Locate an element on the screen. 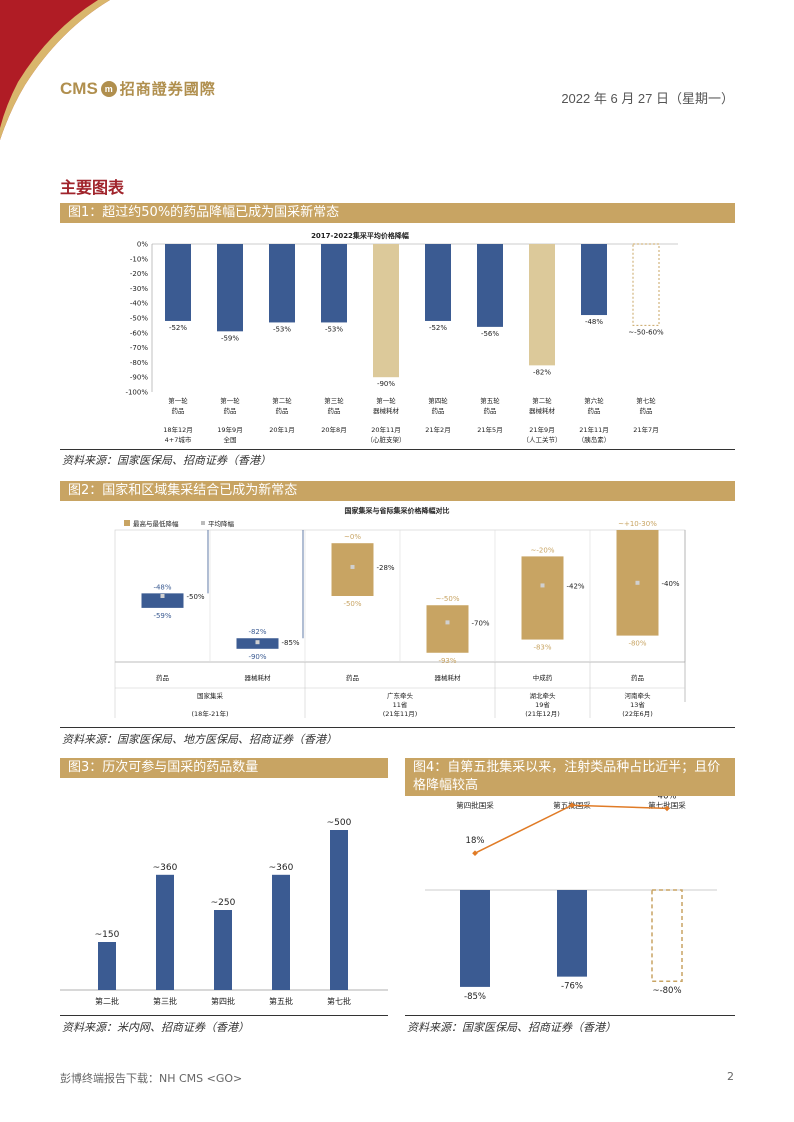  fig1-data-label: -90% is located at coordinates (386, 384).